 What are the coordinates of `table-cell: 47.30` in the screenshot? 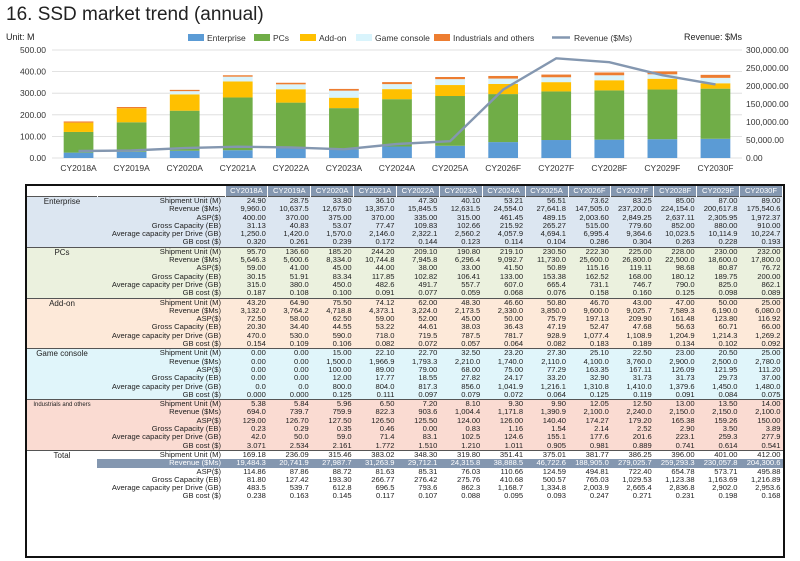 It's located at (418, 201).